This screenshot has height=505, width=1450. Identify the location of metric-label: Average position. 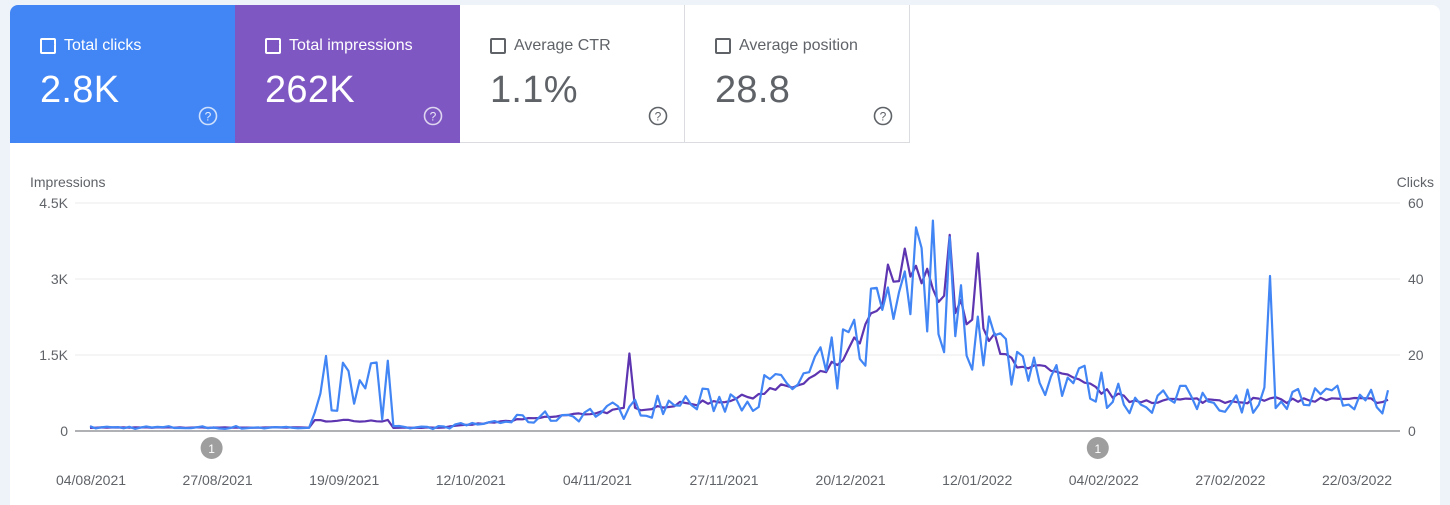
(798, 45).